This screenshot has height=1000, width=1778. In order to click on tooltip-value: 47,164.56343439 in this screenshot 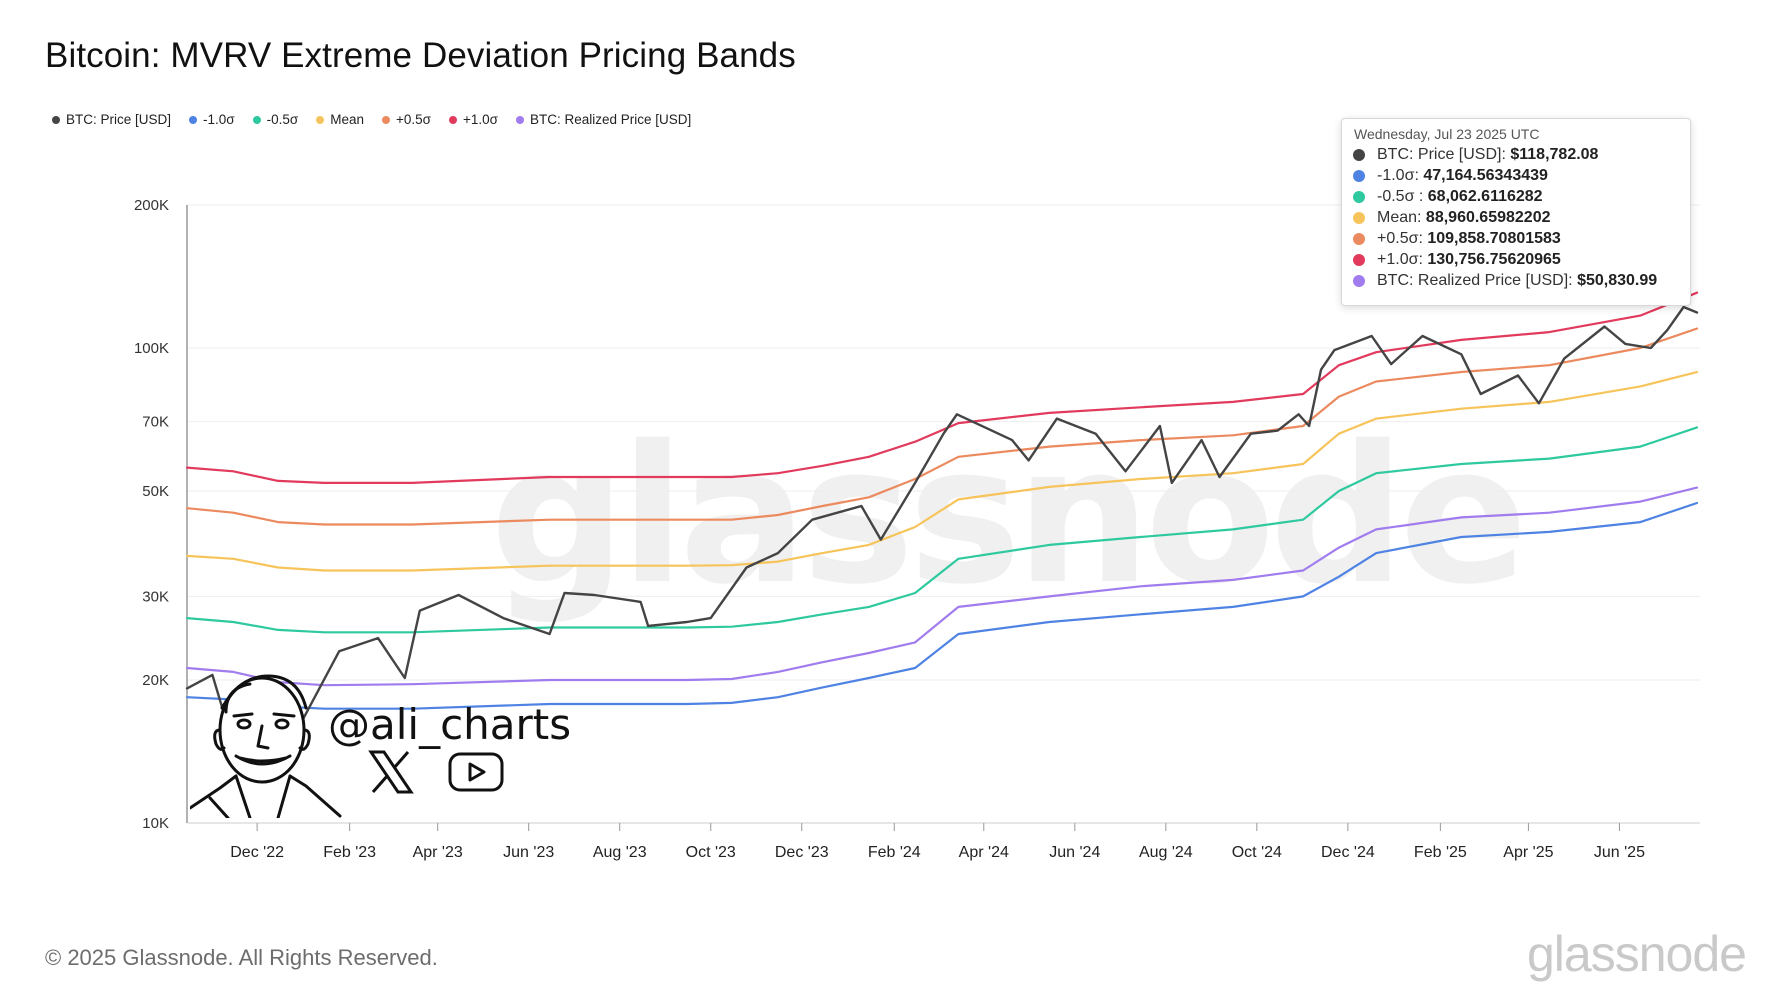, I will do `click(1485, 175)`.